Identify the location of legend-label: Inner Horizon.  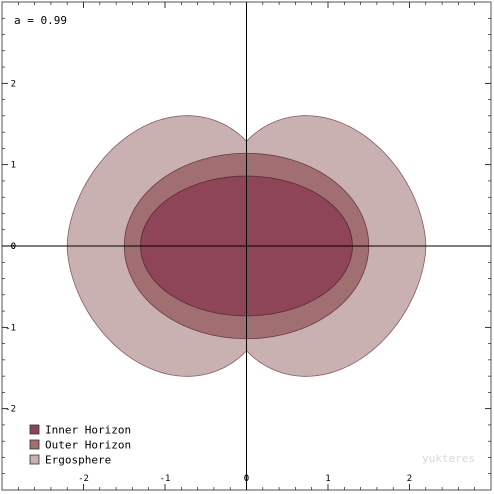
(88, 430).